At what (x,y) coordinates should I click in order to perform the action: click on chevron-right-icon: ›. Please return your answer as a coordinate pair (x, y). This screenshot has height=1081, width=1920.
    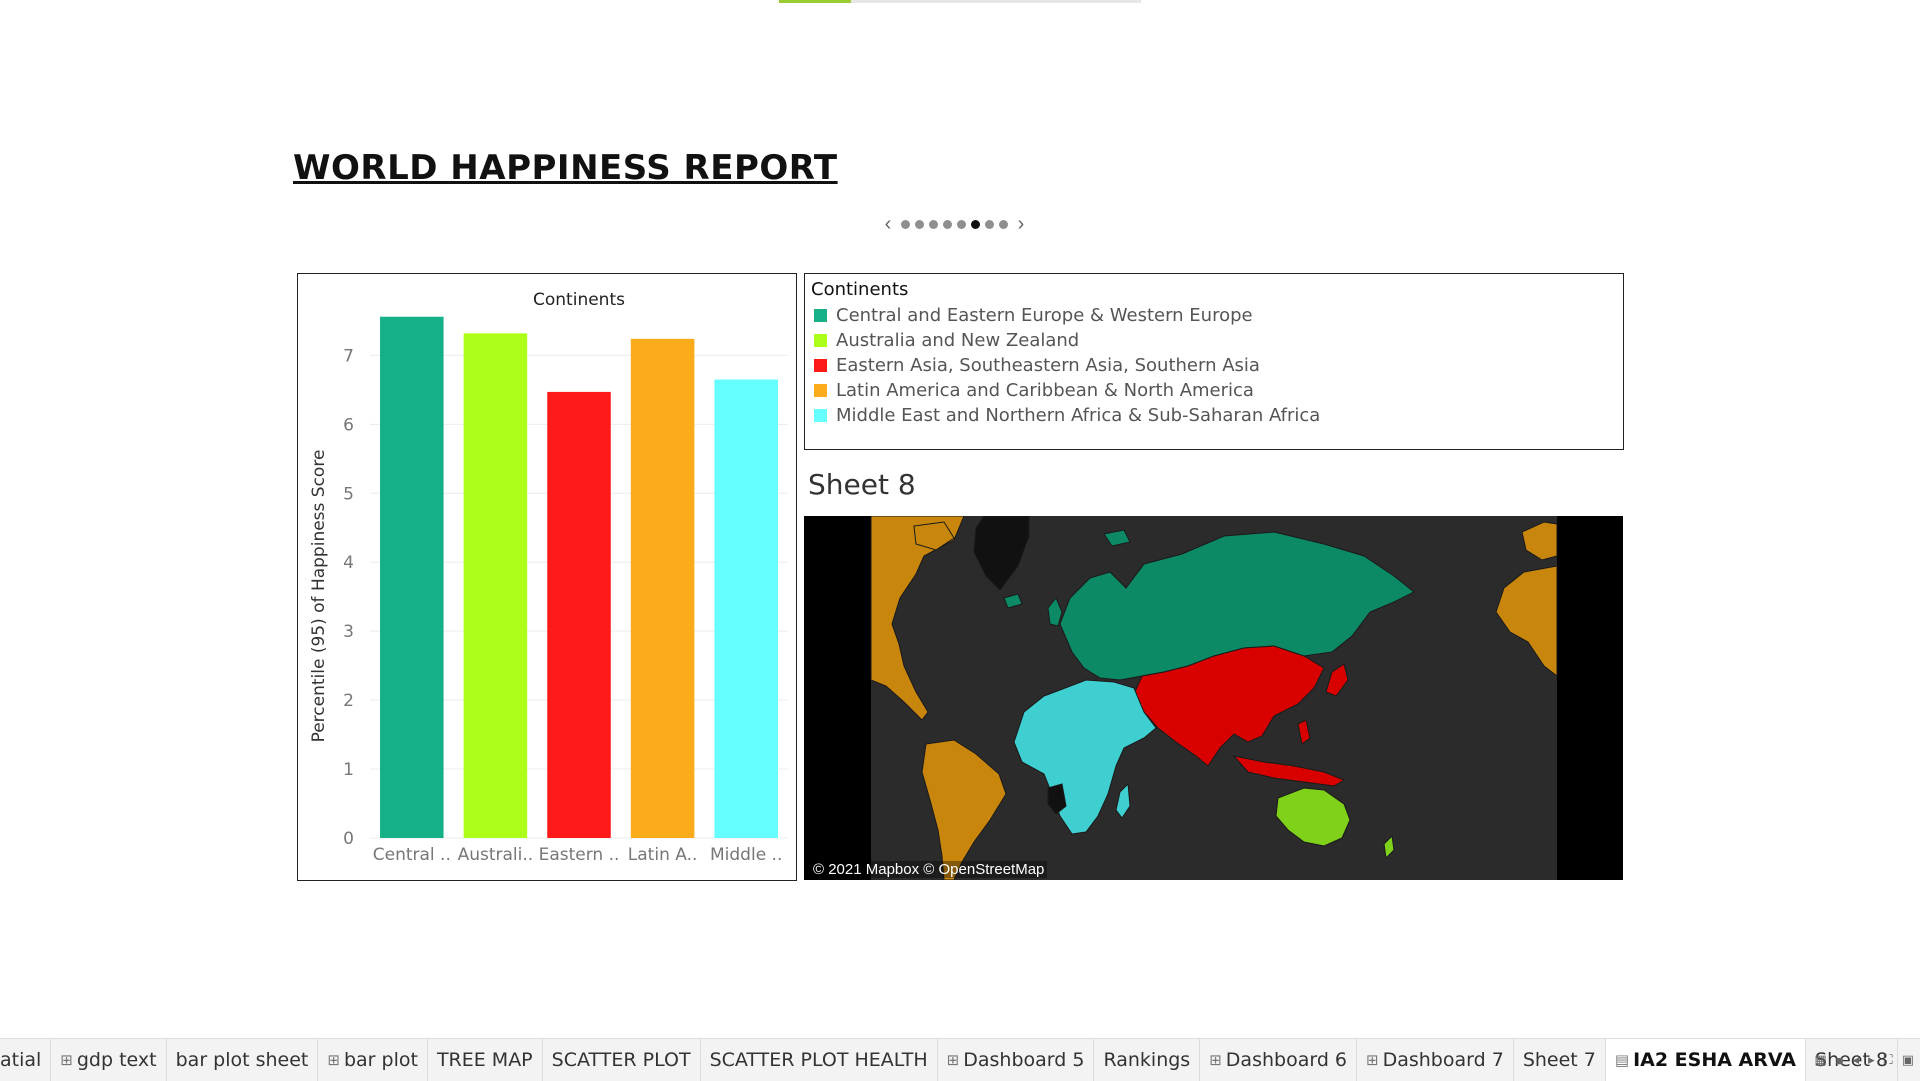
    Looking at the image, I should click on (1021, 224).